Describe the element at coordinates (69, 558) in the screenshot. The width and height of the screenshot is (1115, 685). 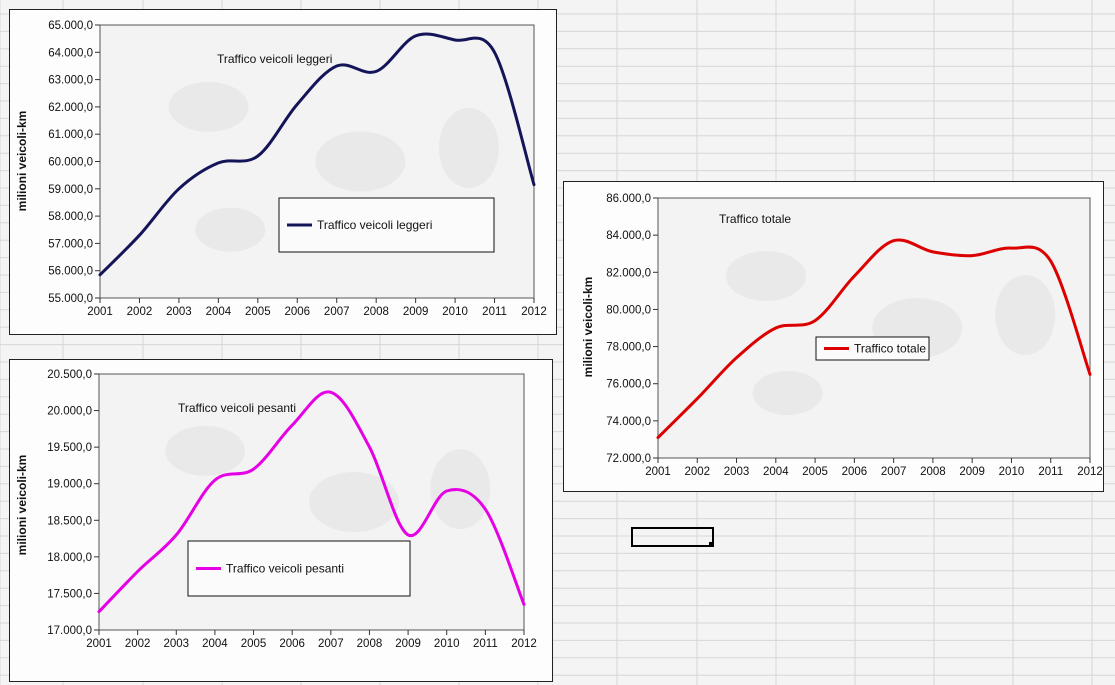
I see `y-tick-label: 18.000,0` at that location.